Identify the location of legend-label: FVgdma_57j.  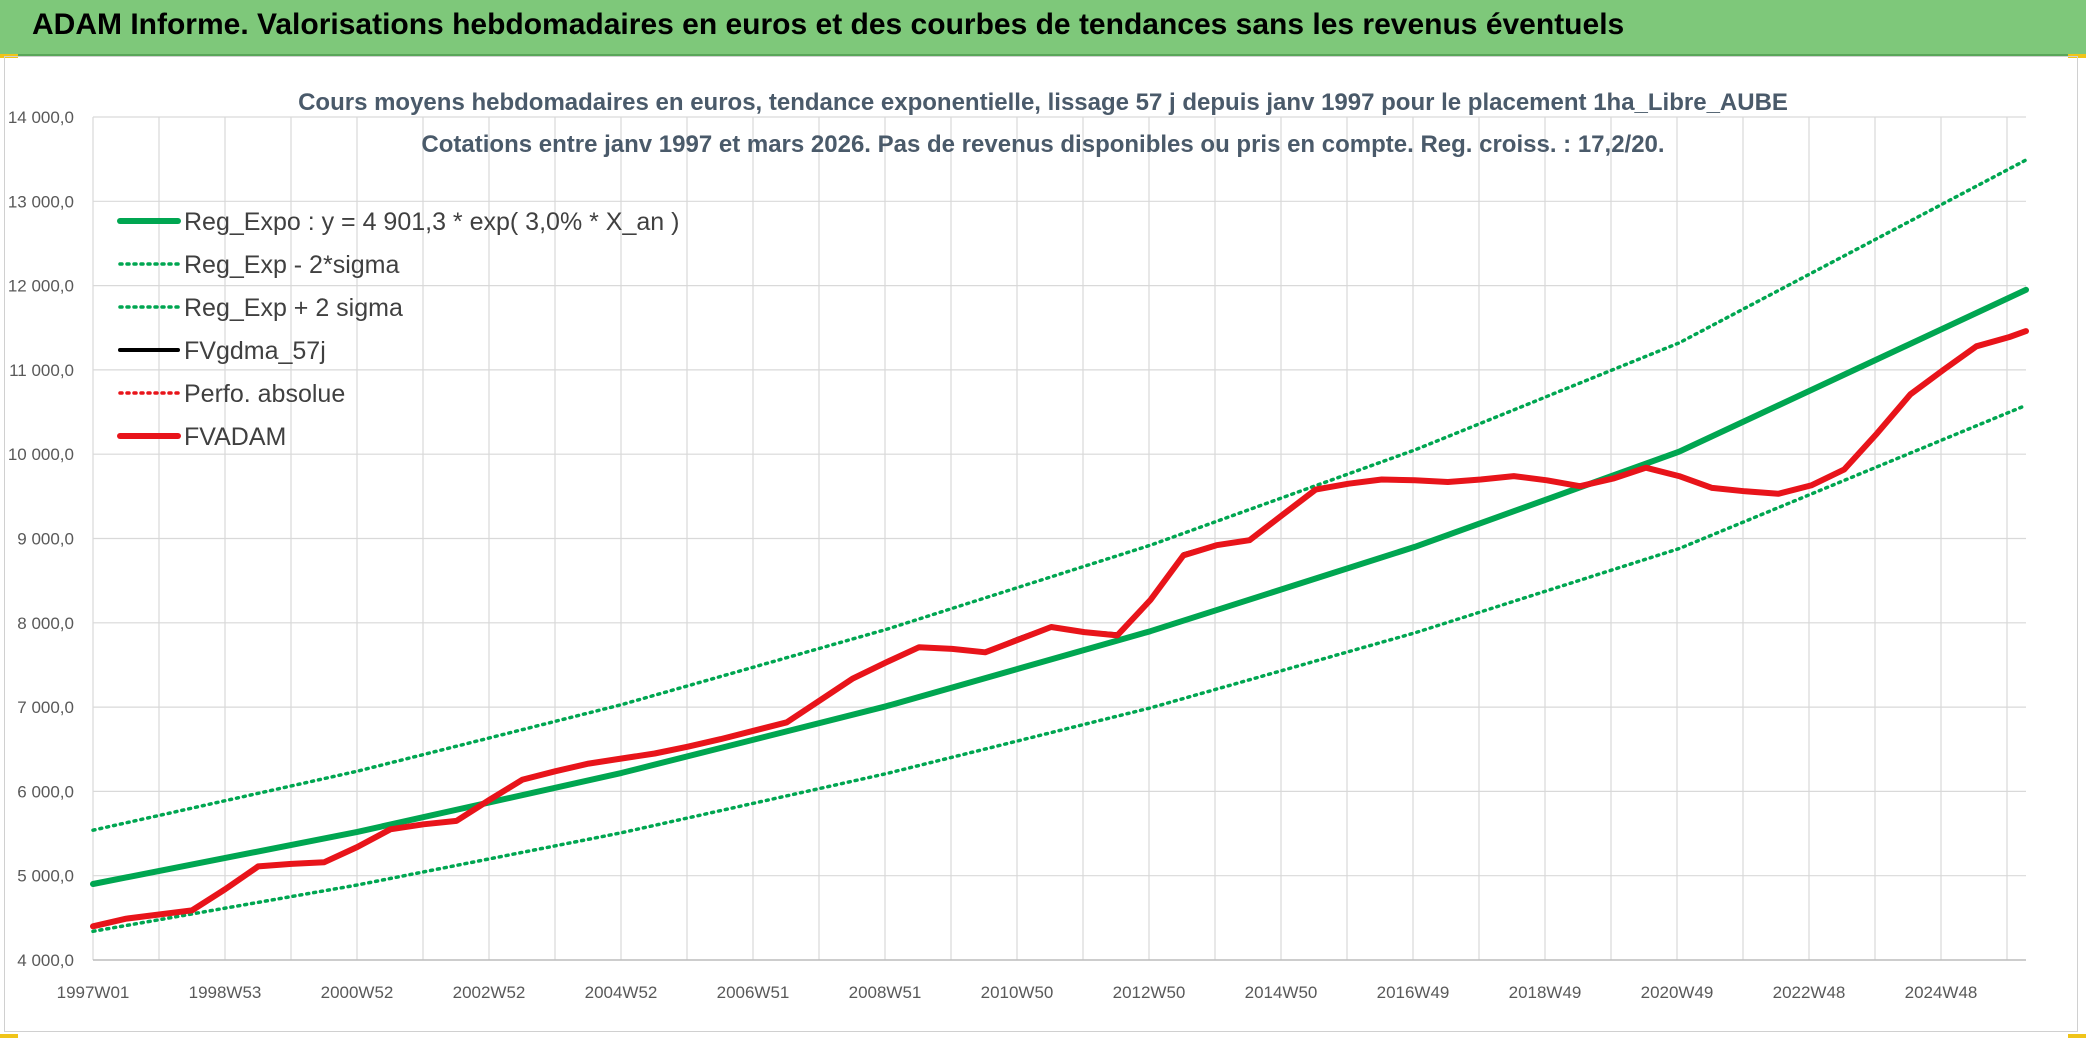
(255, 351).